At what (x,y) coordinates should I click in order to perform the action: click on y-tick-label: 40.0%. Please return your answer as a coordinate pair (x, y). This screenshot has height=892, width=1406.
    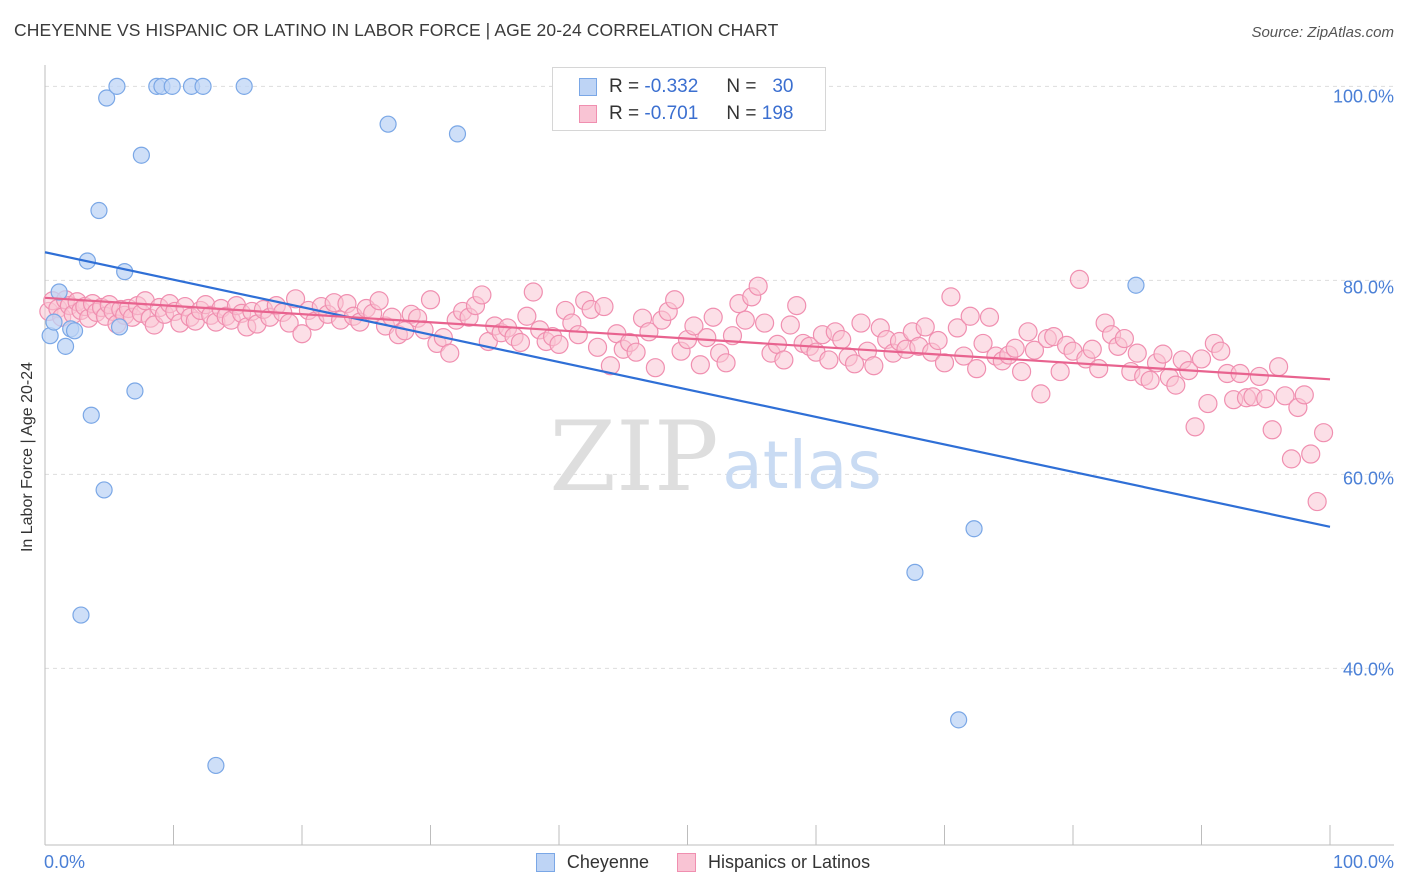
    Looking at the image, I should click on (1368, 669).